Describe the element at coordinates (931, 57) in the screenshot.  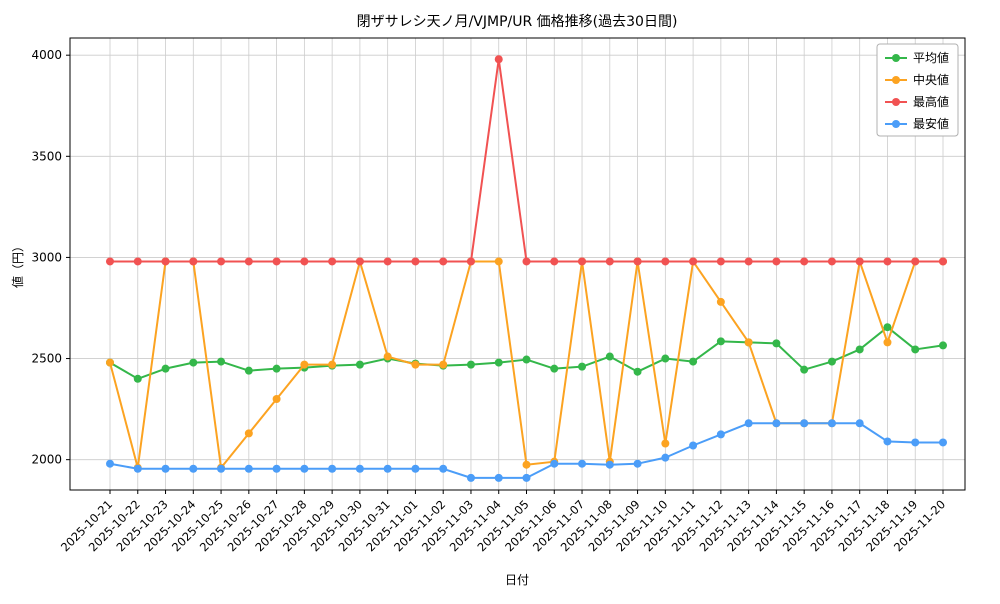
I see `legend-label-average: 平均値` at that location.